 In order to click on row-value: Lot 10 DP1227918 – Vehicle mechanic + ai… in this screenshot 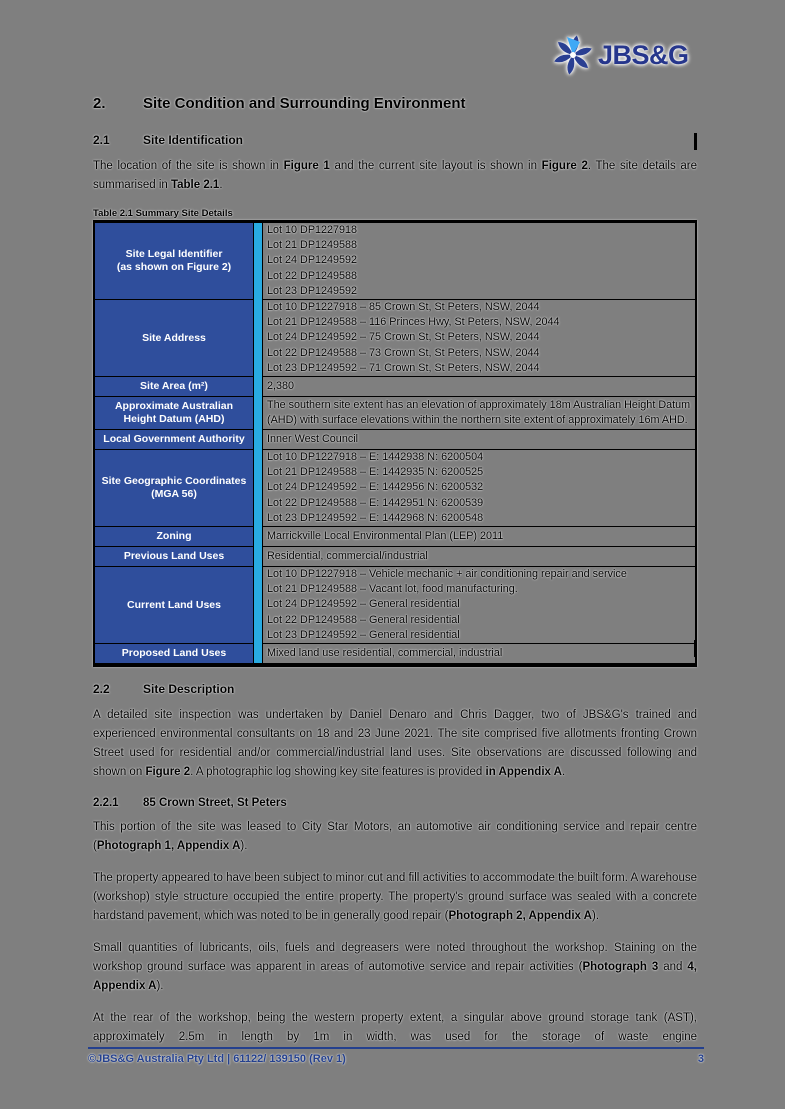, I will do `click(479, 605)`.